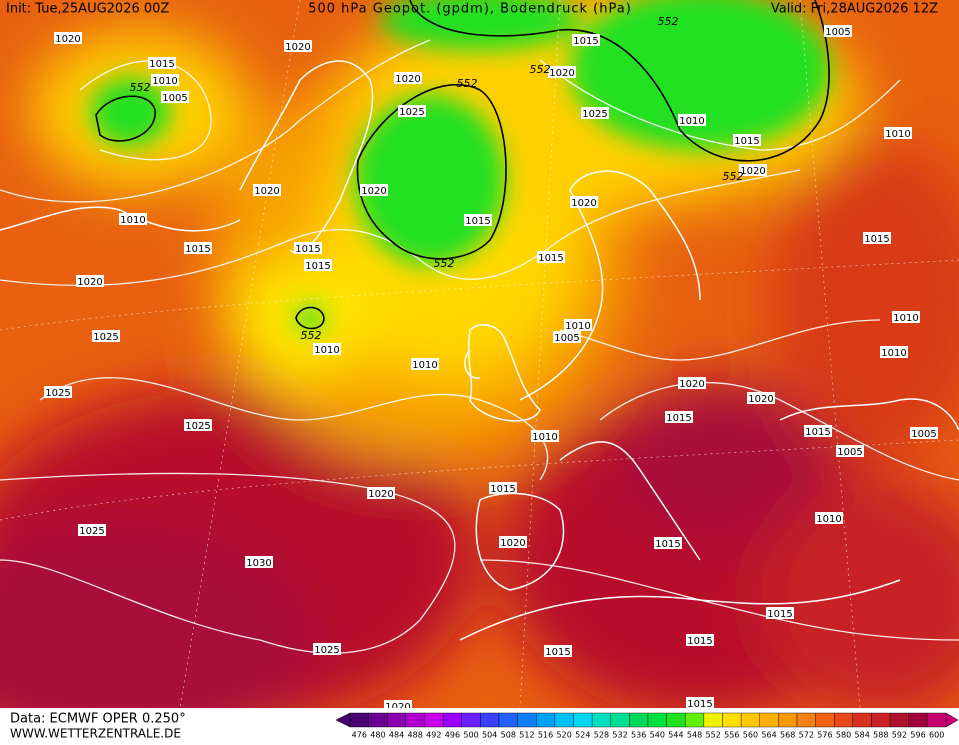 The image size is (959, 745). I want to click on colorbar-label: 592, so click(899, 735).